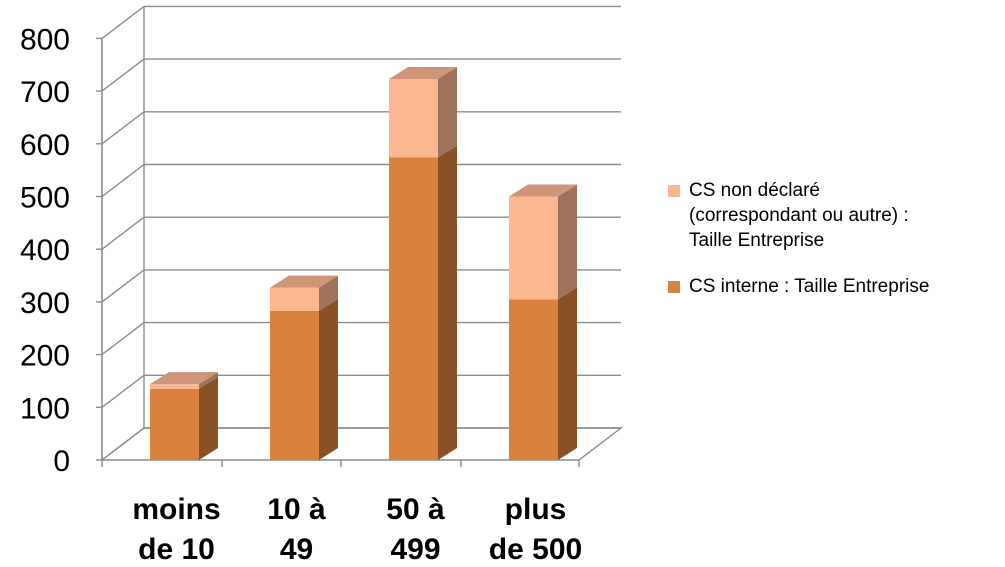  What do you see at coordinates (809, 286) in the screenshot?
I see `legend-label-cs-interne: CS interne : Taille Entreprise` at bounding box center [809, 286].